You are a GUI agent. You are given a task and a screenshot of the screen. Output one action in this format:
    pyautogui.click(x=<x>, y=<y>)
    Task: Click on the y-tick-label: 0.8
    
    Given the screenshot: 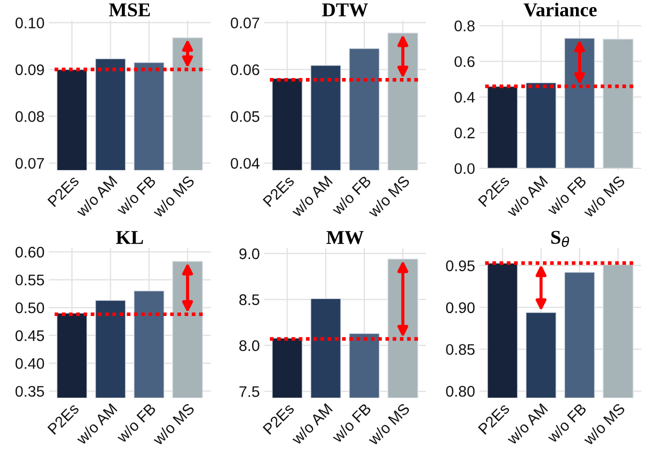 What is the action you would take?
    pyautogui.click(x=464, y=26)
    